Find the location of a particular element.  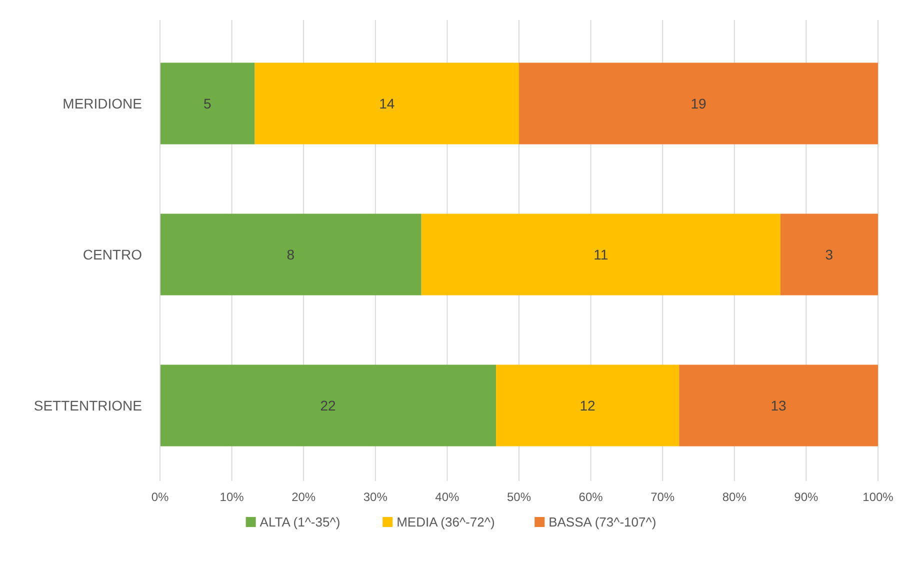

y-tick-label: SETTENTRIONE is located at coordinates (88, 405).